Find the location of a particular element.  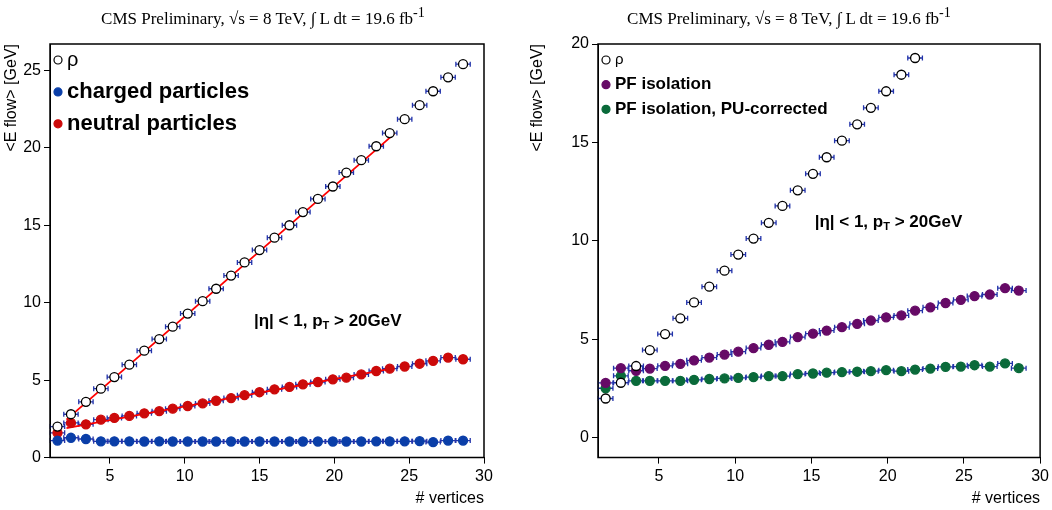

legend-label: neutral particles is located at coordinates (152, 122).